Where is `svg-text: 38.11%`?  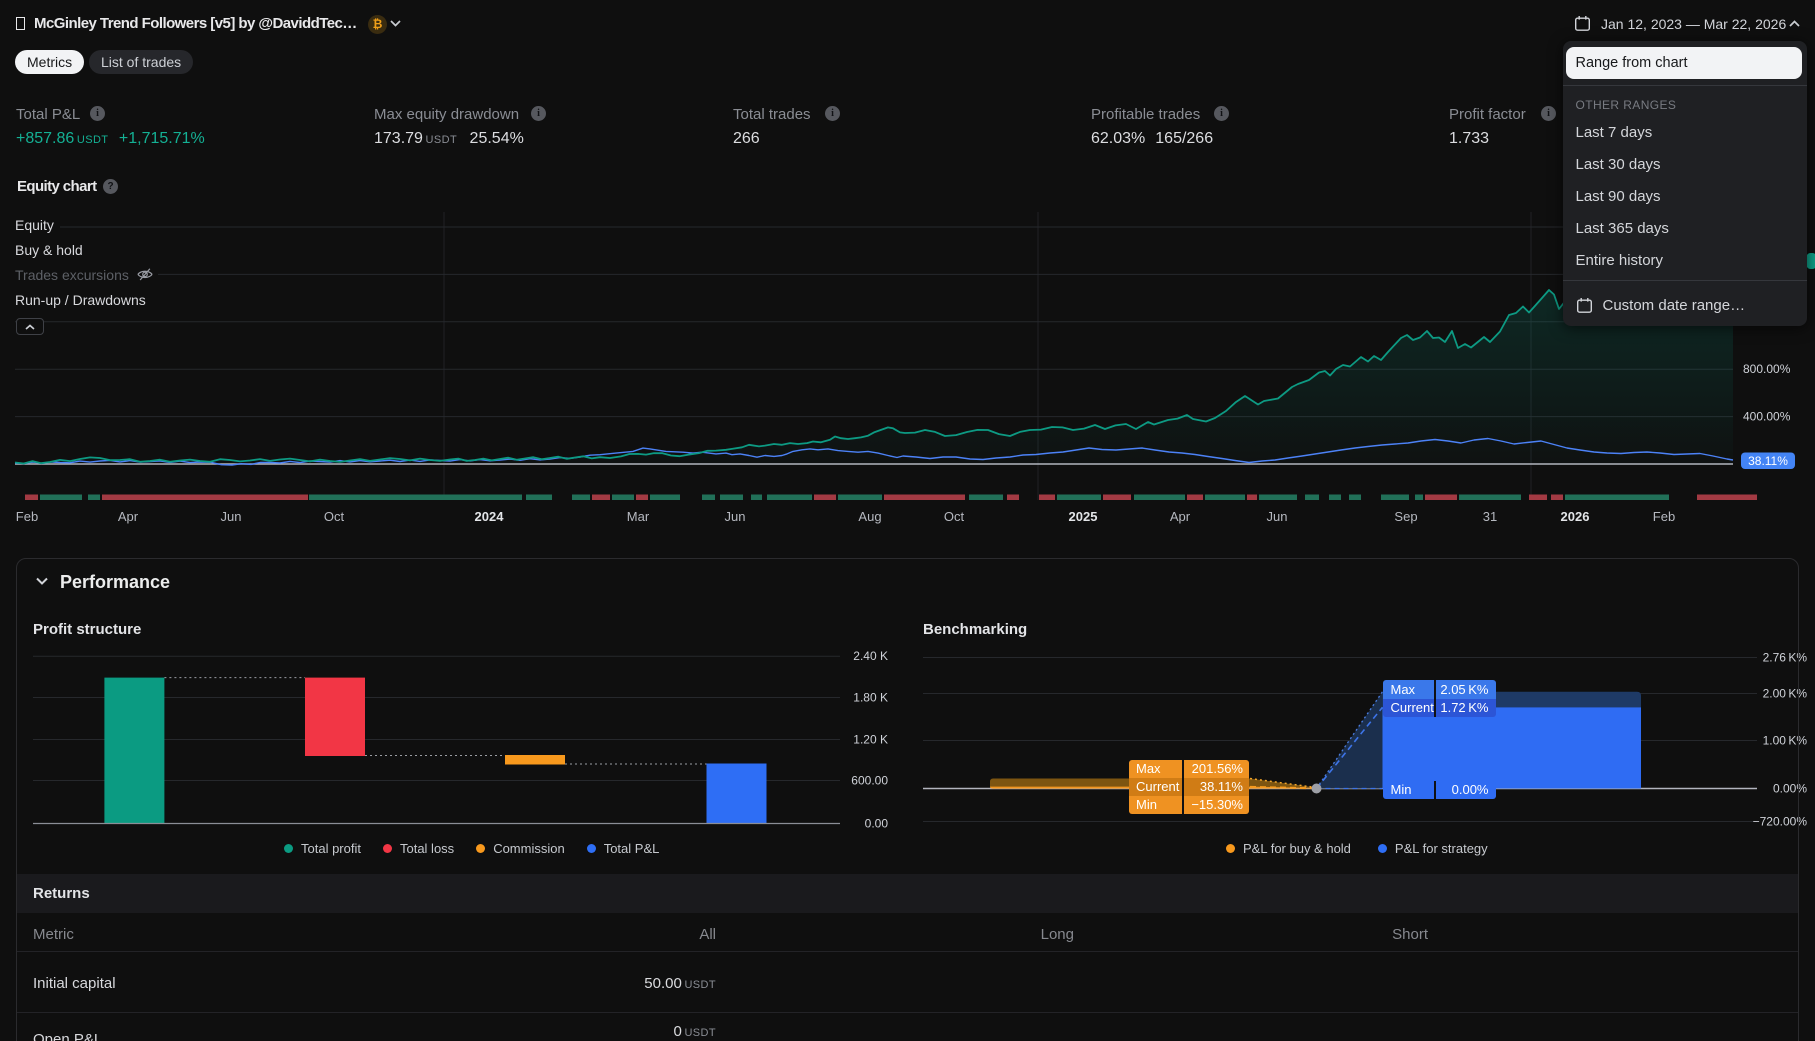
svg-text: 38.11% is located at coordinates (1768, 461).